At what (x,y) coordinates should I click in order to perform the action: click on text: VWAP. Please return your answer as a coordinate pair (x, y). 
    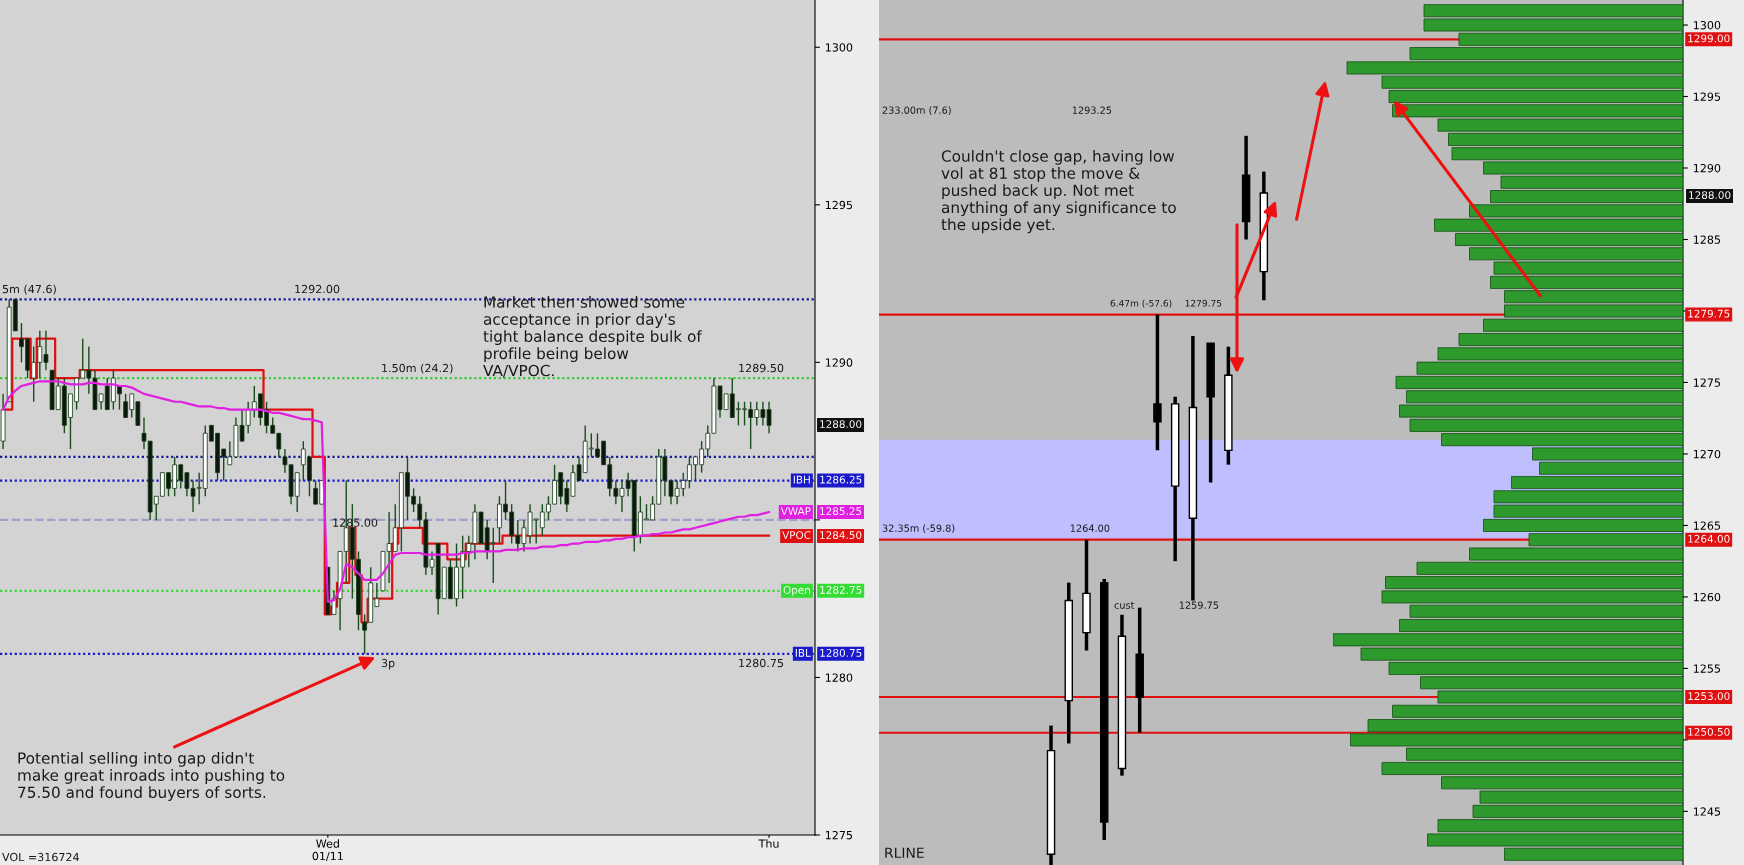
    Looking at the image, I should click on (795, 511).